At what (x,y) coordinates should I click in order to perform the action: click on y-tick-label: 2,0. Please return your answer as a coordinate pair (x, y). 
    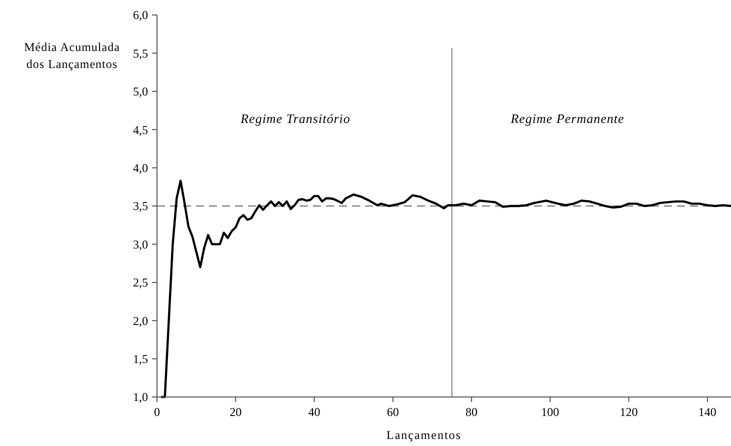
    Looking at the image, I should click on (140, 321).